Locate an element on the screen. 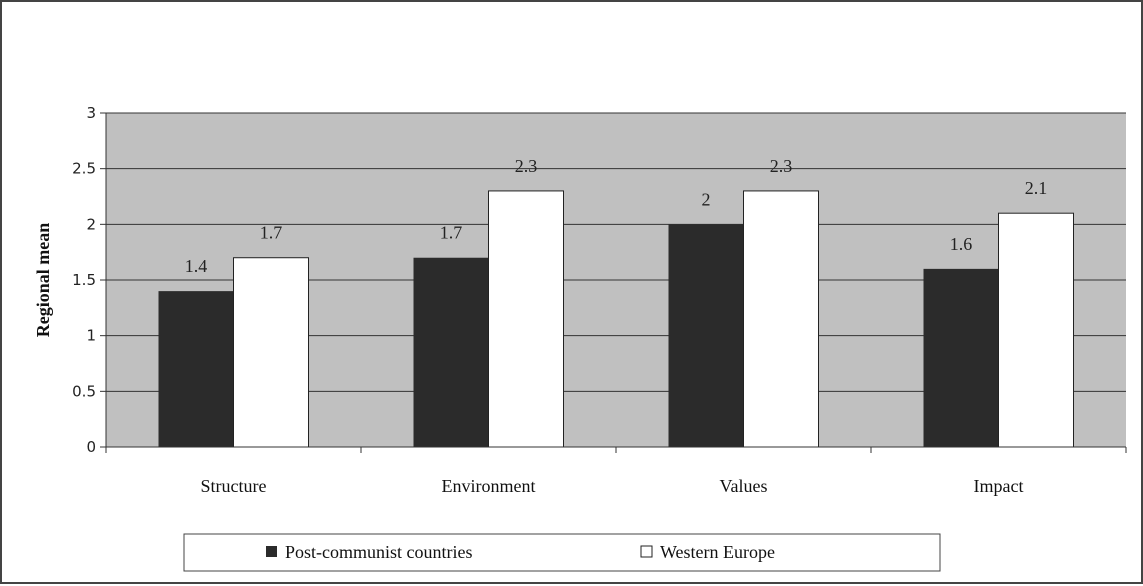 The image size is (1143, 586). y-axis-ticks: 0 0.5 1 1.5 2 2.5 3 is located at coordinates (89, 280).